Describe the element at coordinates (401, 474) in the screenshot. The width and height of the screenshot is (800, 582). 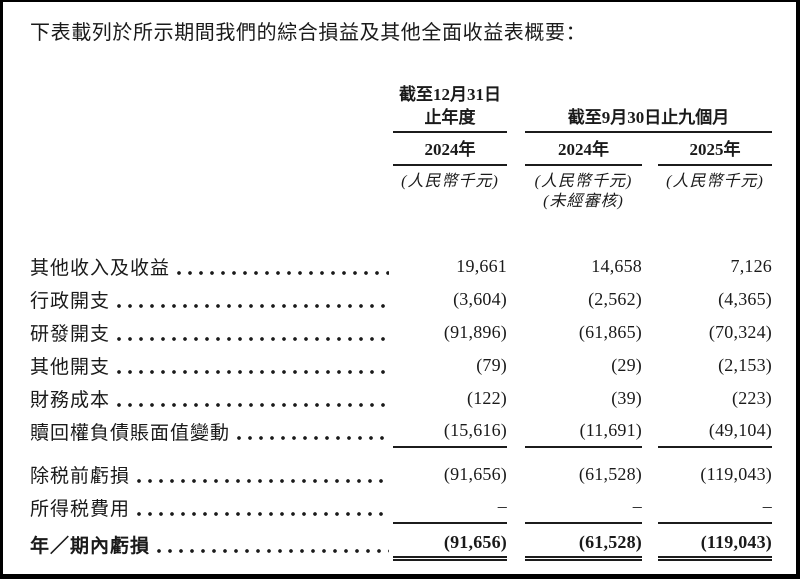
I see `row-loss-before-tax: 除税前虧損 (91,656) (61,528) (119,043)` at that location.